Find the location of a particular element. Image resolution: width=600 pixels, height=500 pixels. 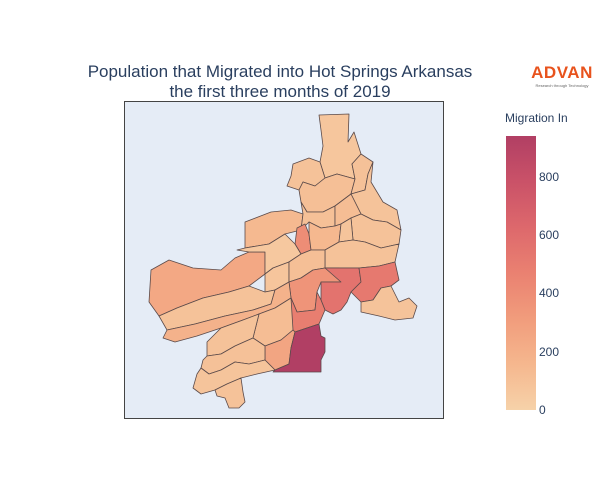

tract-east-extension is located at coordinates (389, 303).